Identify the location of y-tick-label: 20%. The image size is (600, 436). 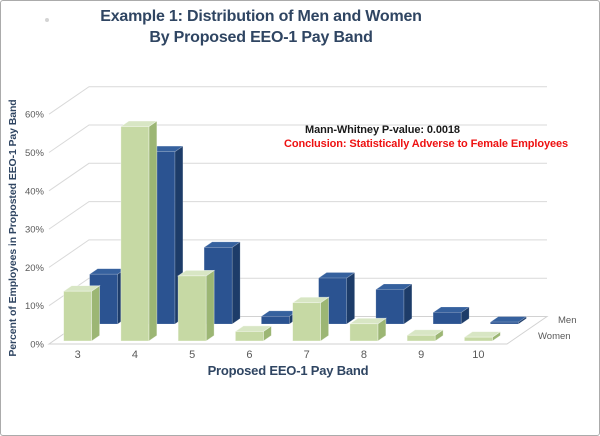
(35, 268).